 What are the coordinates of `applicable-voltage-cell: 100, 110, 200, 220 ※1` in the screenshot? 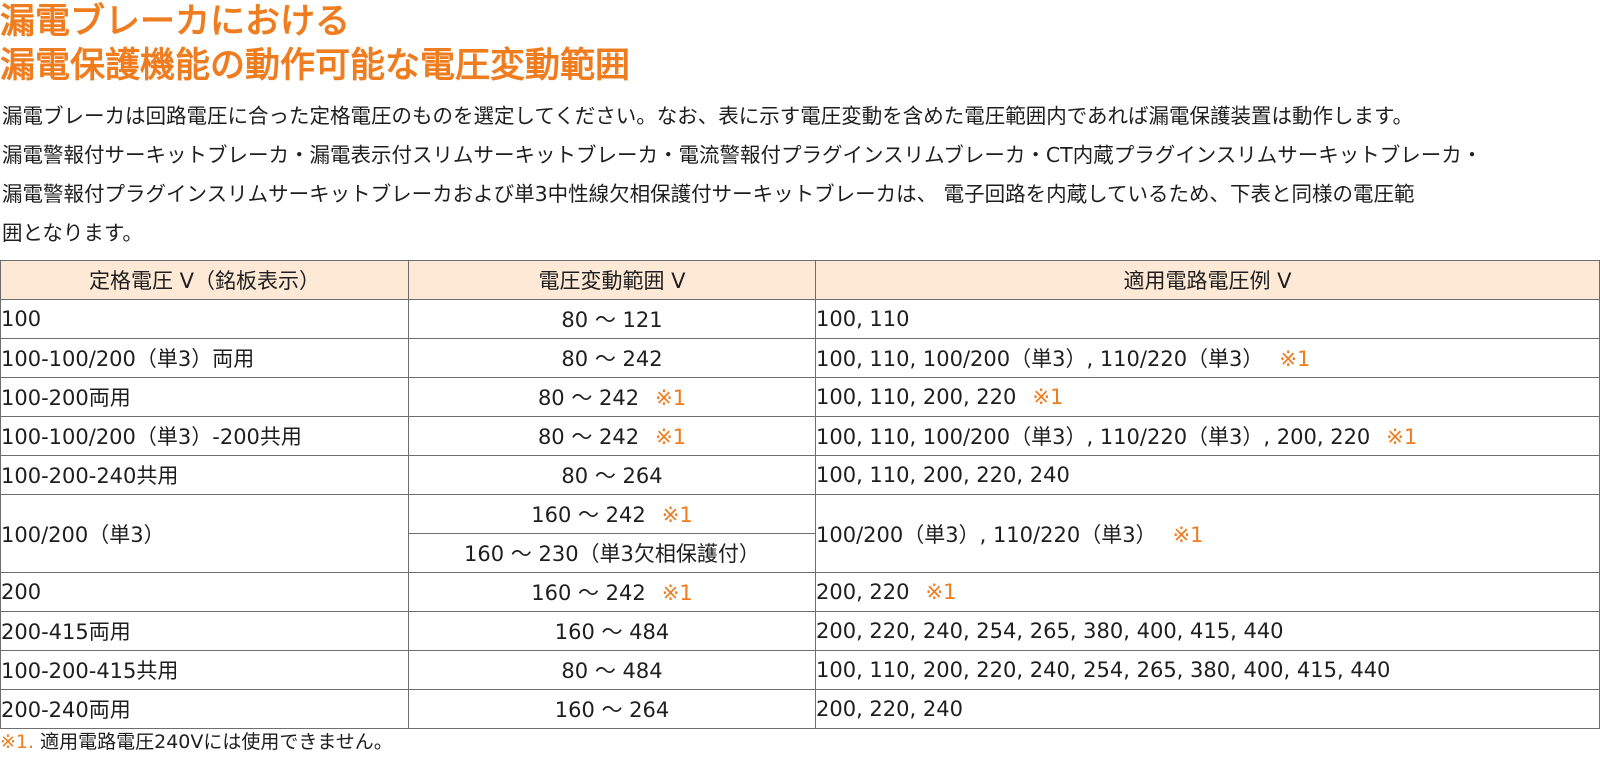 It's located at (1207, 397).